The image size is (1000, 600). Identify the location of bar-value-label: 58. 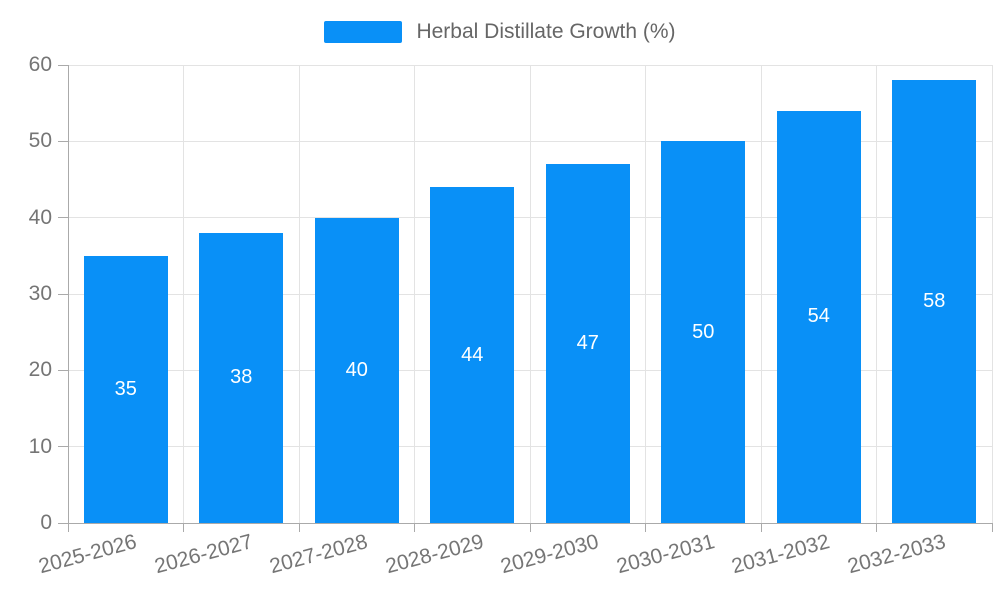
(934, 301).